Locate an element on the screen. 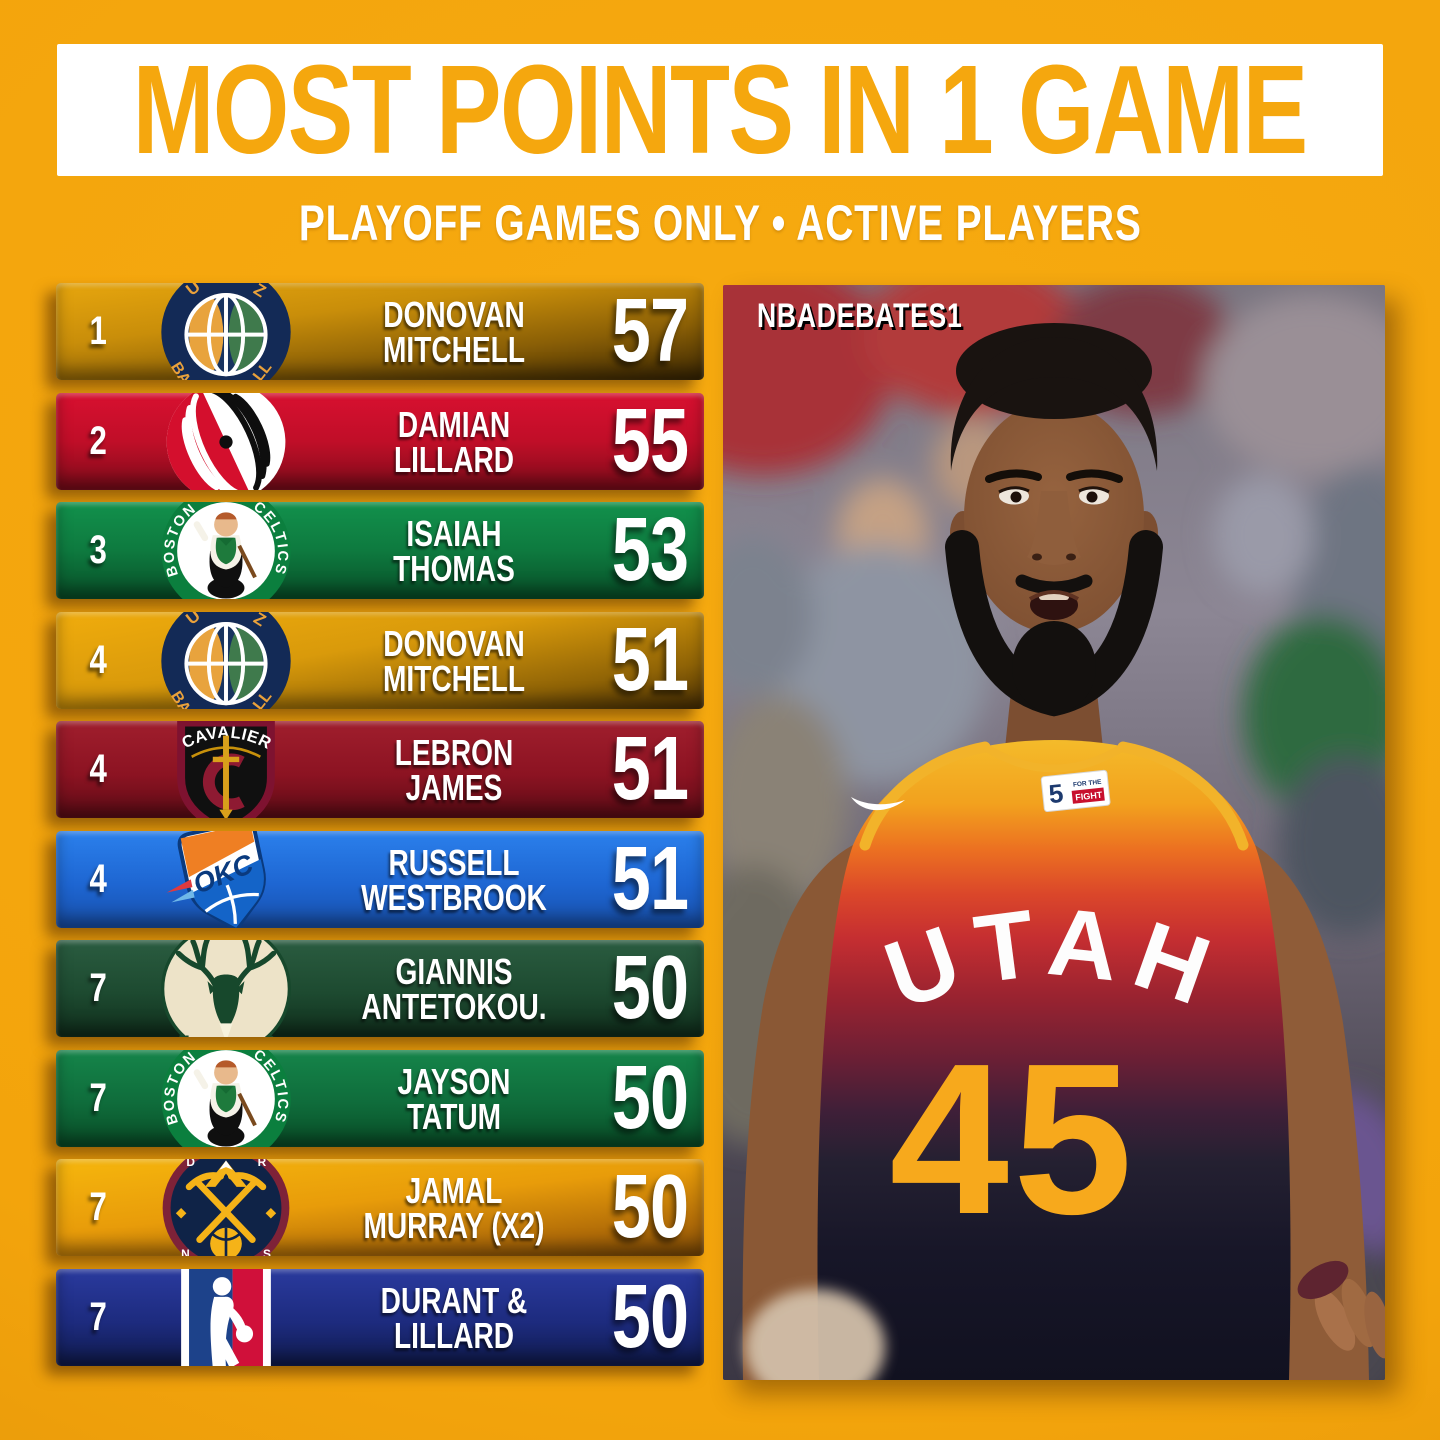 The height and width of the screenshot is (1440, 1440). table-row: 4 DONOVAN MITCHELL 51 is located at coordinates (380, 660).